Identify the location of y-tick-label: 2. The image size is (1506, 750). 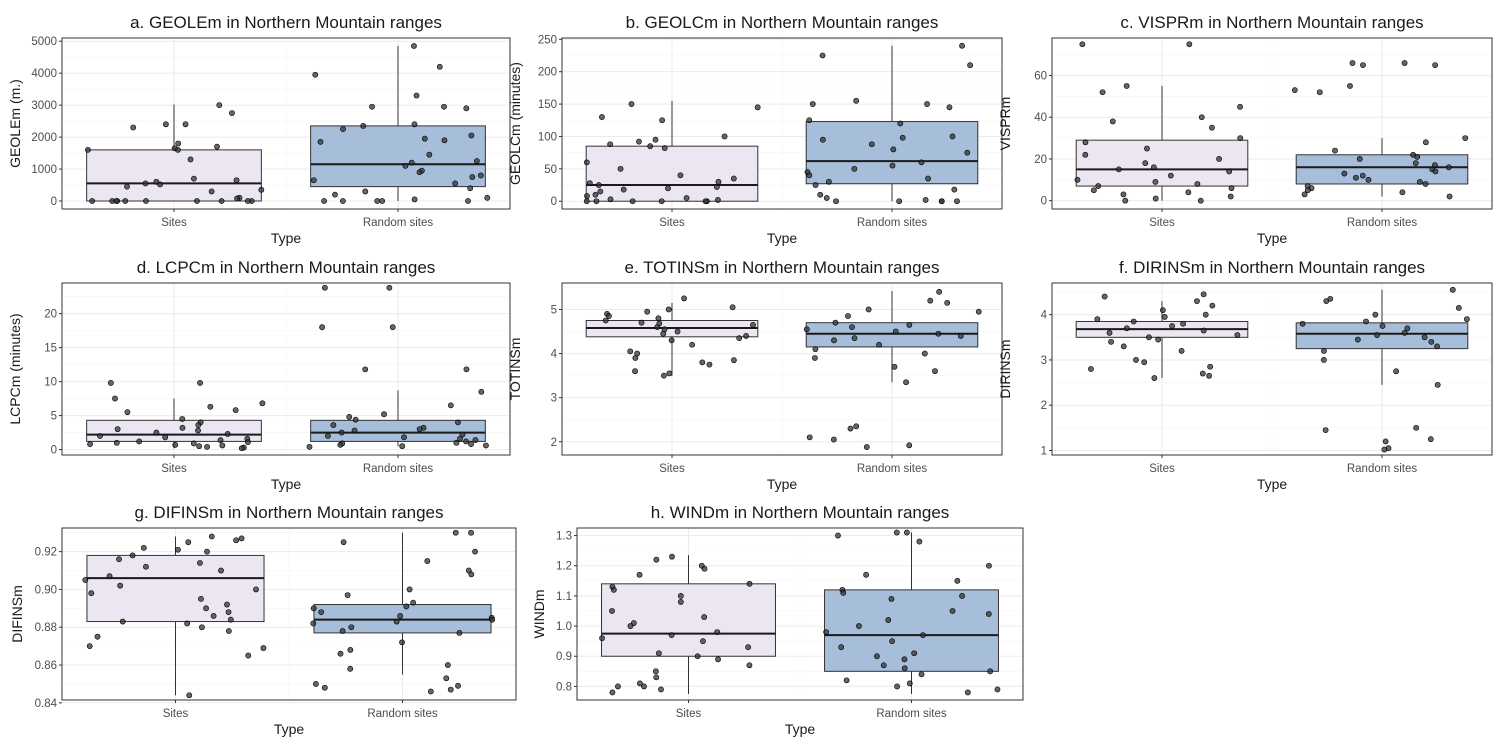
(554, 443).